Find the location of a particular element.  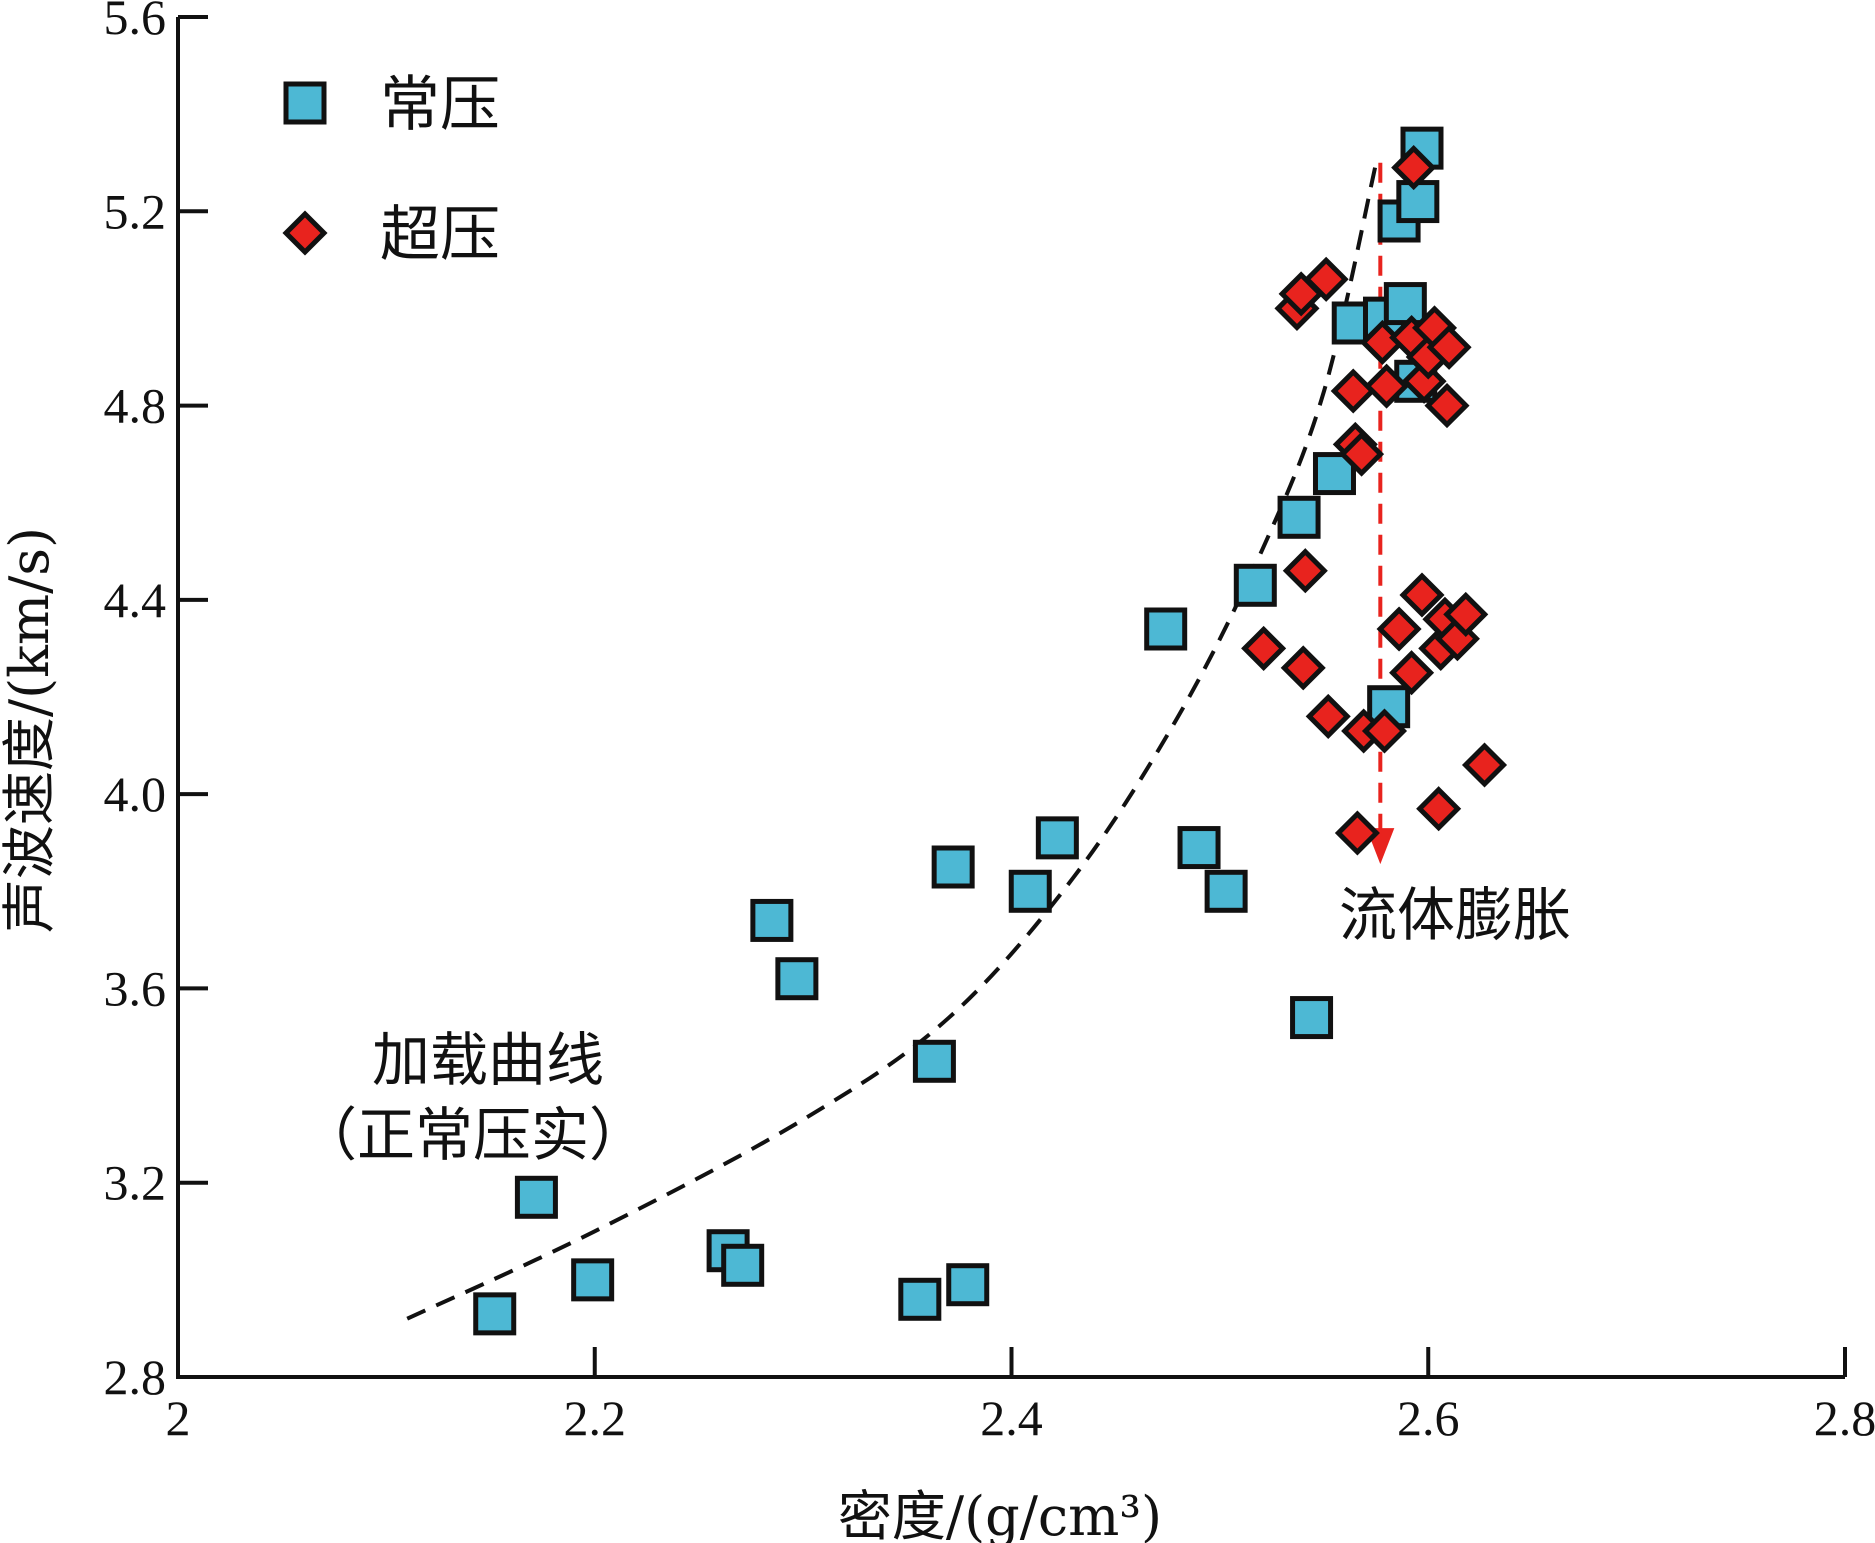

x-tick-label: 2.6 is located at coordinates (1428, 1418).